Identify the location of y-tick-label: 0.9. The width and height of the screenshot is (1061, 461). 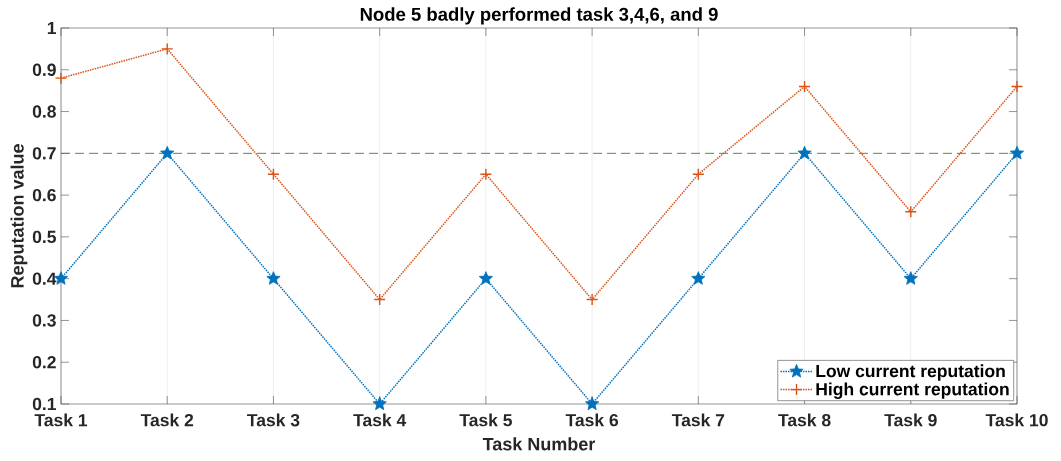
(44, 69).